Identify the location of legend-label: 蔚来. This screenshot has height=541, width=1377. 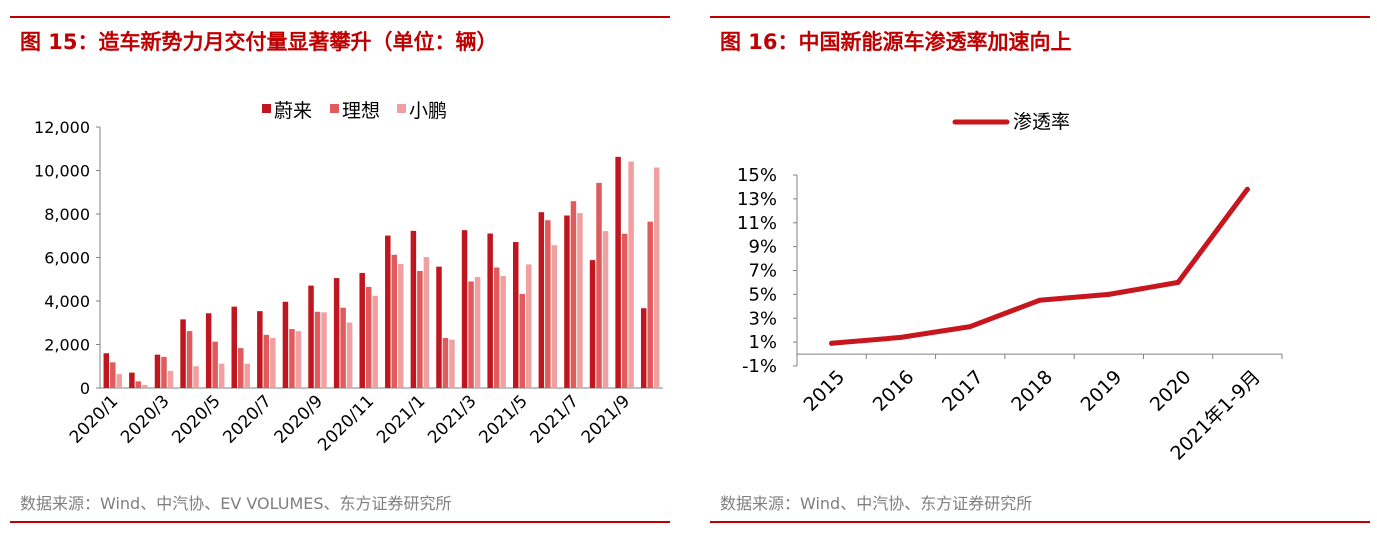
(293, 111).